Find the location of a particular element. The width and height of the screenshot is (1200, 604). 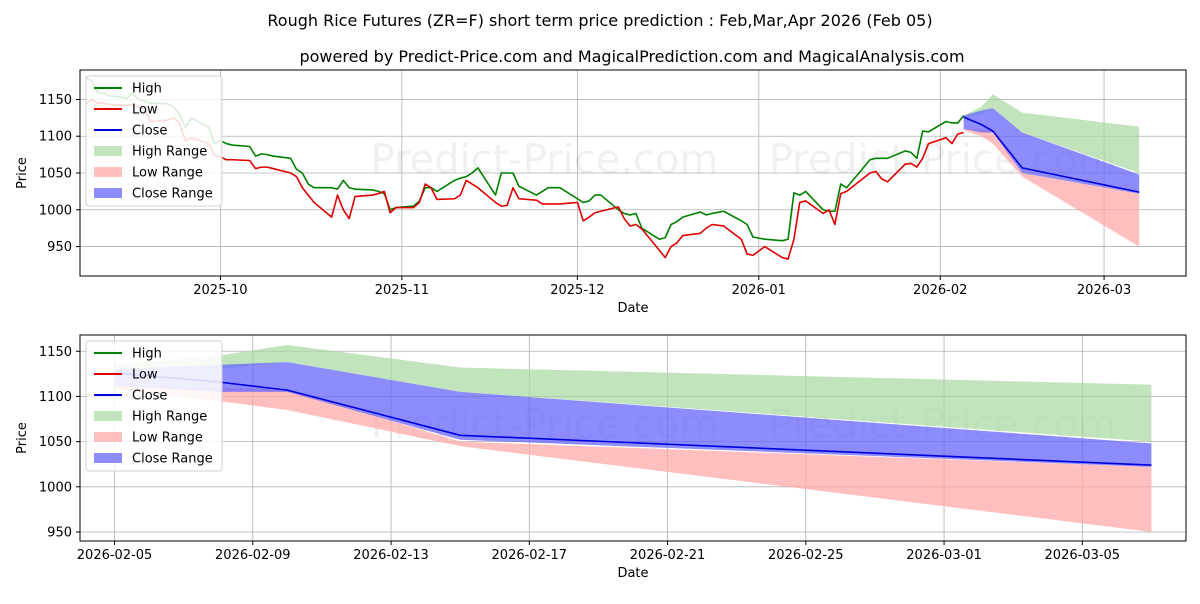

close-series-line is located at coordinates (1051, 154).